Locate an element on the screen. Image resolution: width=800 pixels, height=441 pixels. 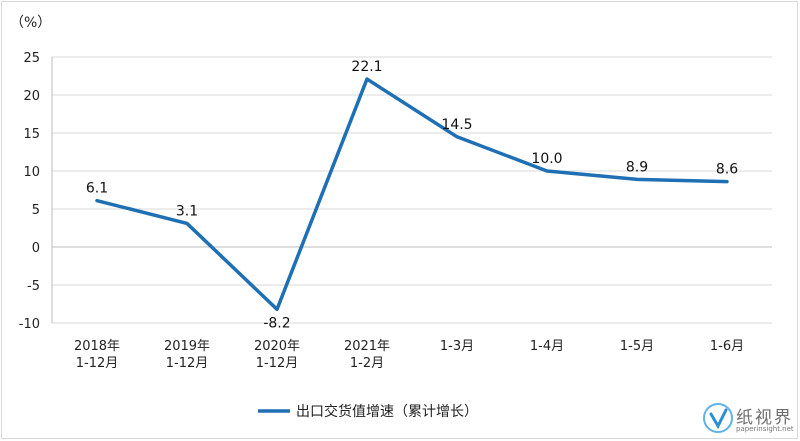
x-tick-label: 1-6月 is located at coordinates (727, 346).